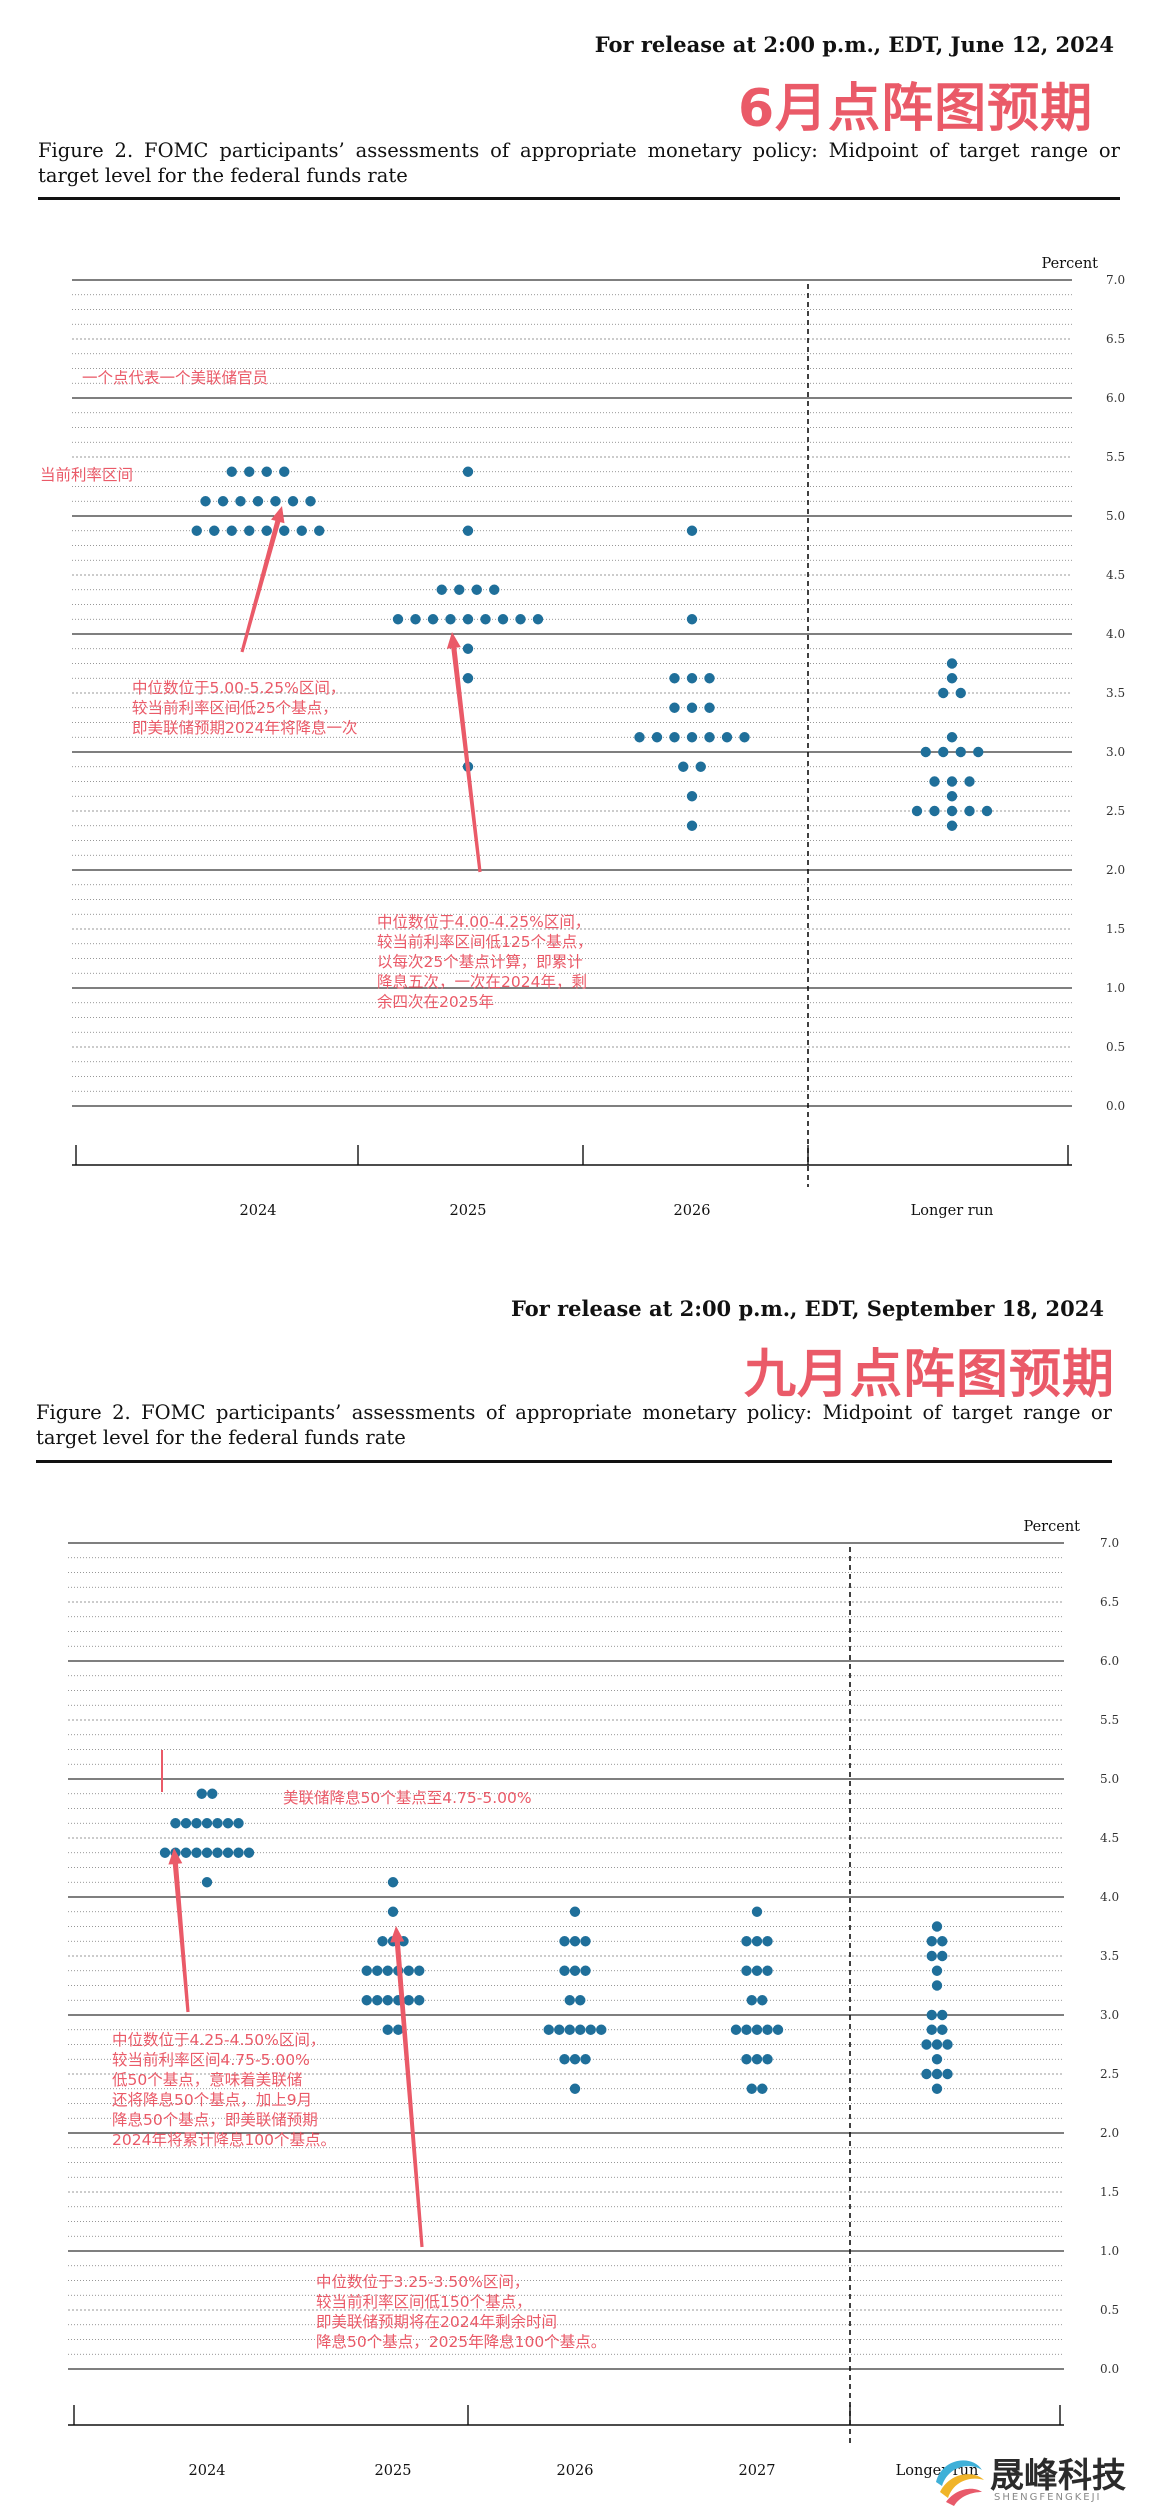  What do you see at coordinates (1115, 634) in the screenshot?
I see `y-tick-label: 4.0` at bounding box center [1115, 634].